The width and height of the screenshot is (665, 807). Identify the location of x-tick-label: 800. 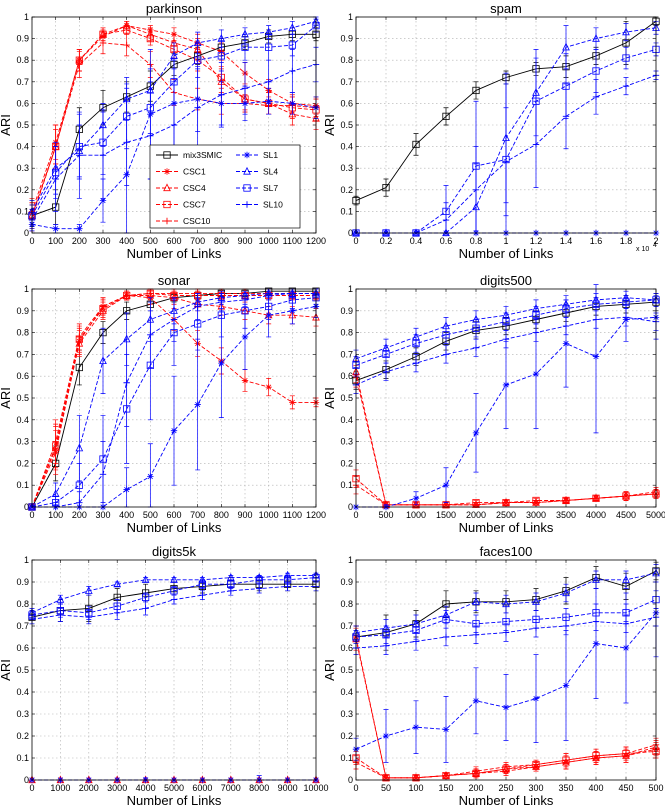
(221, 515).